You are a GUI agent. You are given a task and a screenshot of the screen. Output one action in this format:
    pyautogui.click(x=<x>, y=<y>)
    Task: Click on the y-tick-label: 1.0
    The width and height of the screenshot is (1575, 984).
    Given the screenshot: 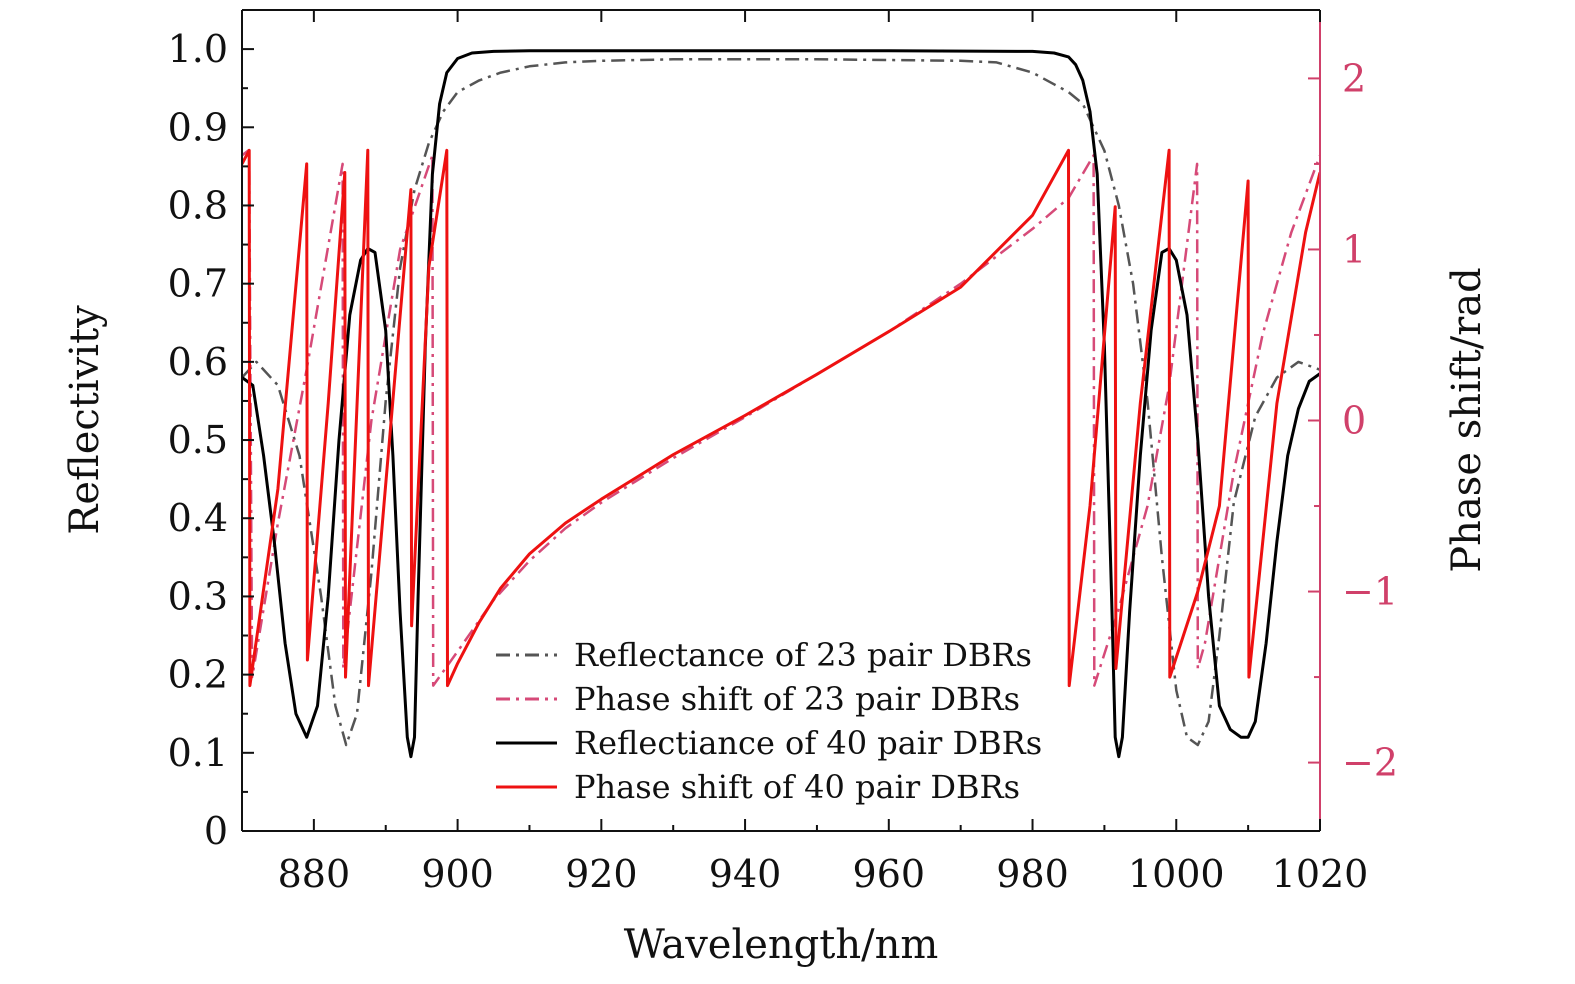 What is the action you would take?
    pyautogui.click(x=198, y=49)
    